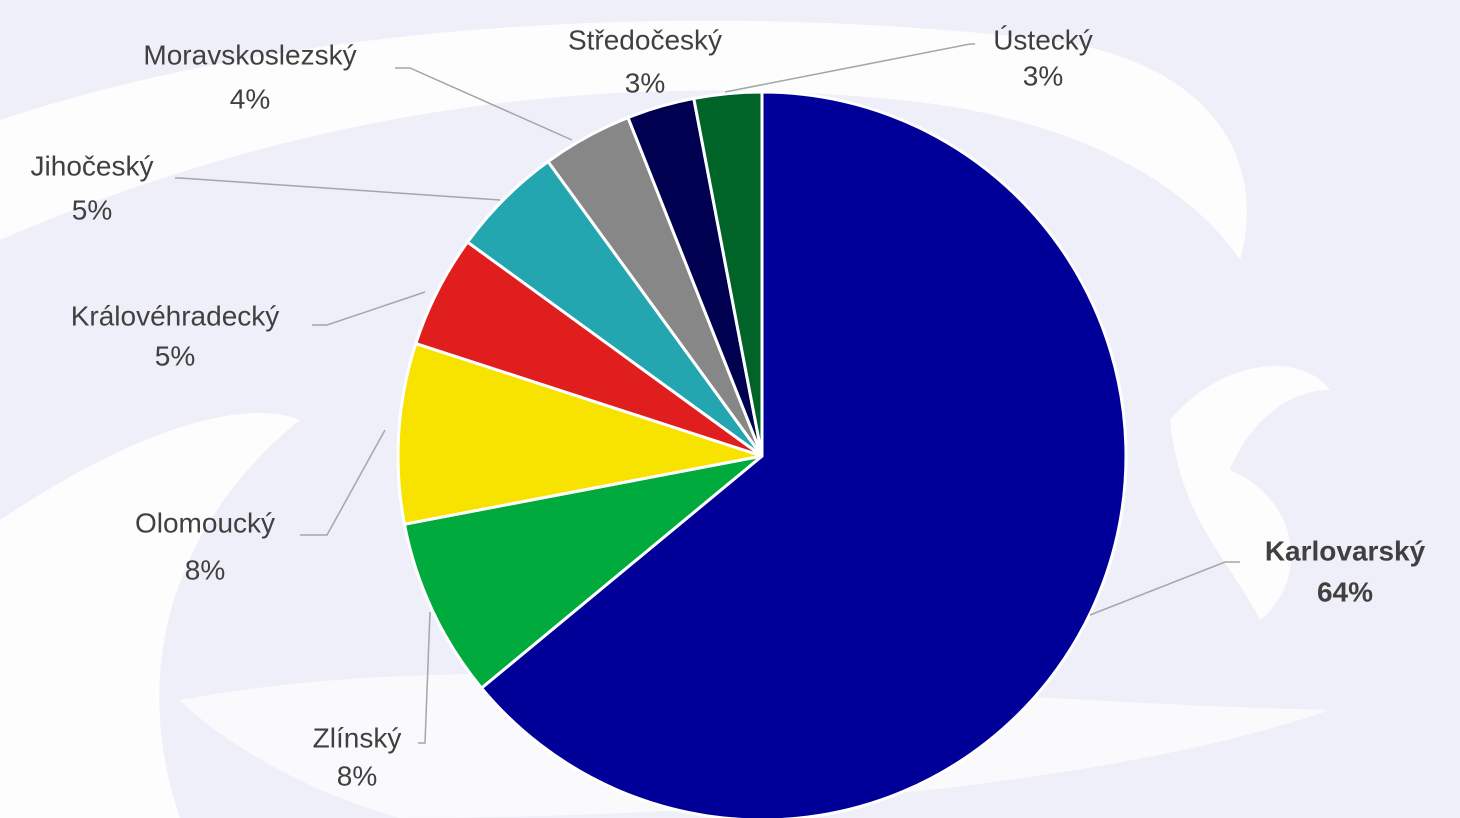 The height and width of the screenshot is (818, 1460). I want to click on data-label-value: 64%, so click(1345, 591).